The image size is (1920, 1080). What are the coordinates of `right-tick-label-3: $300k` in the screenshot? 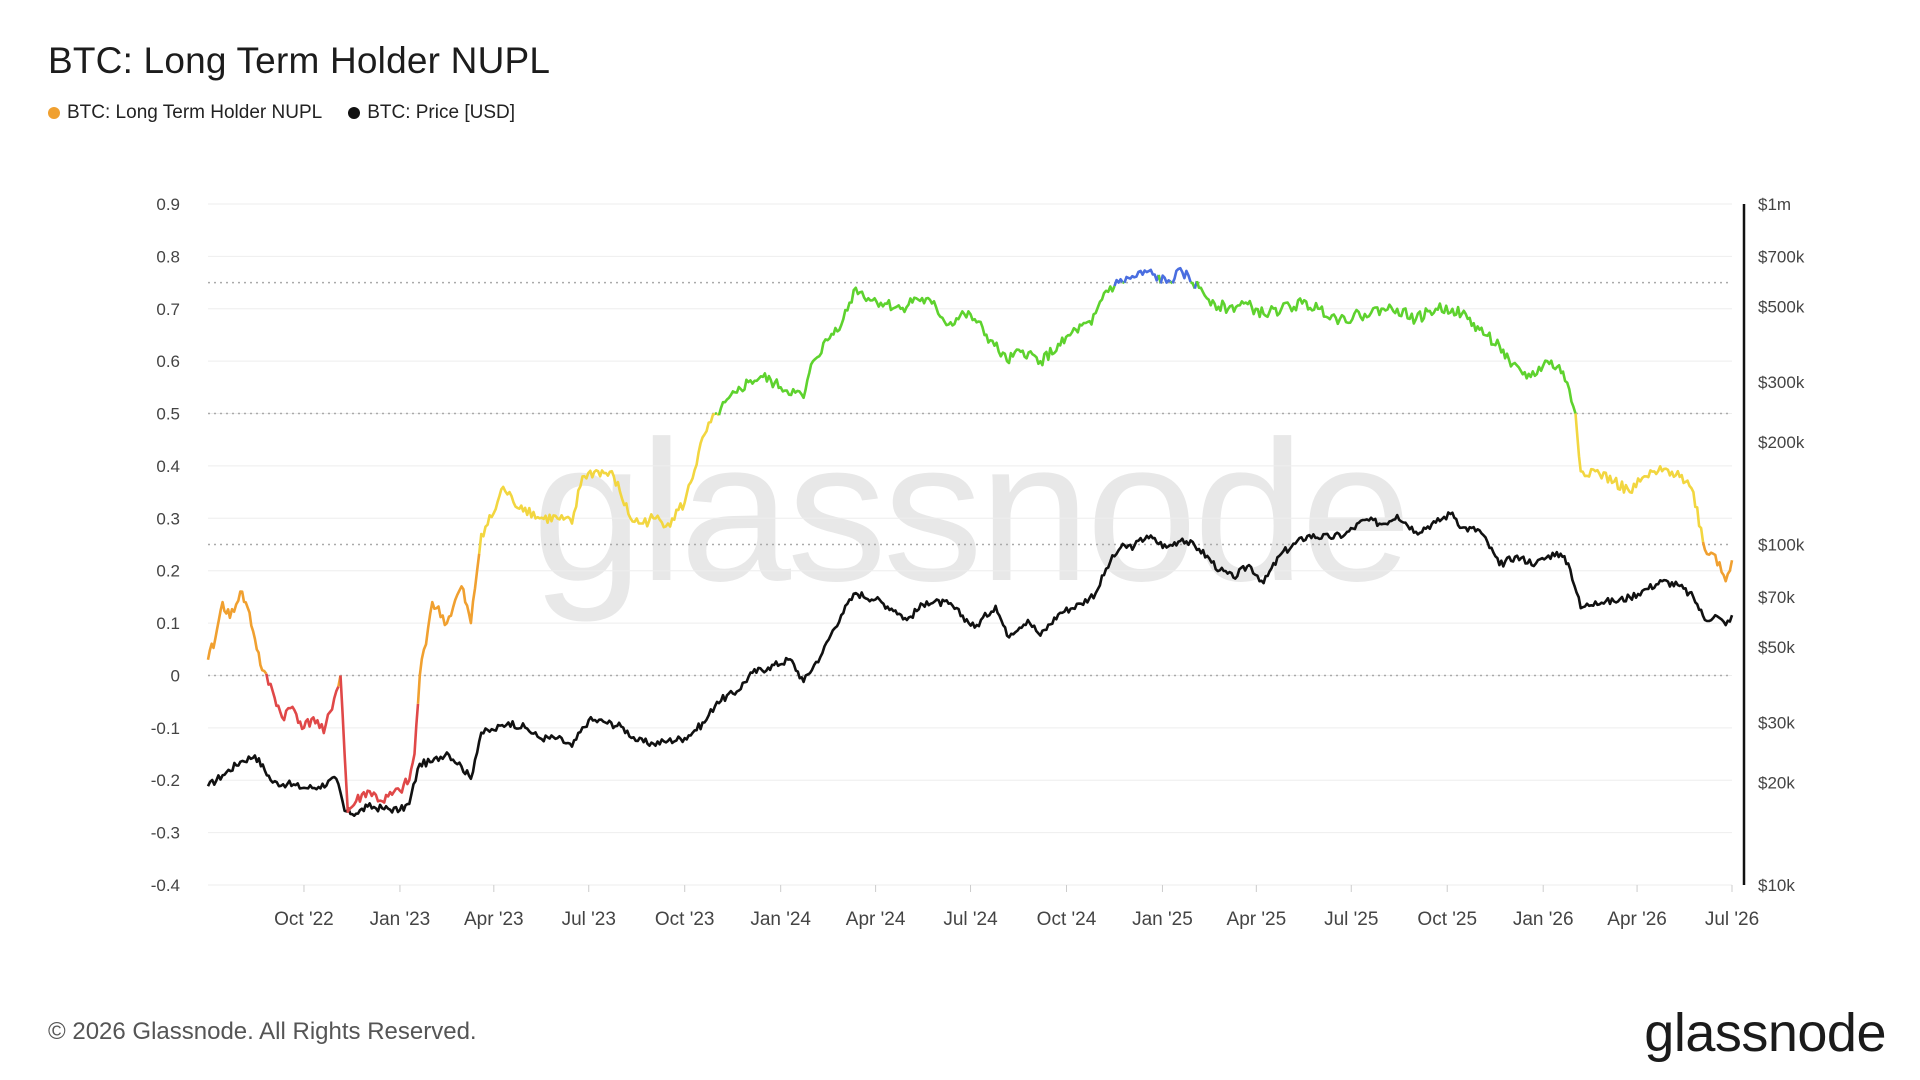 It's located at (1781, 382).